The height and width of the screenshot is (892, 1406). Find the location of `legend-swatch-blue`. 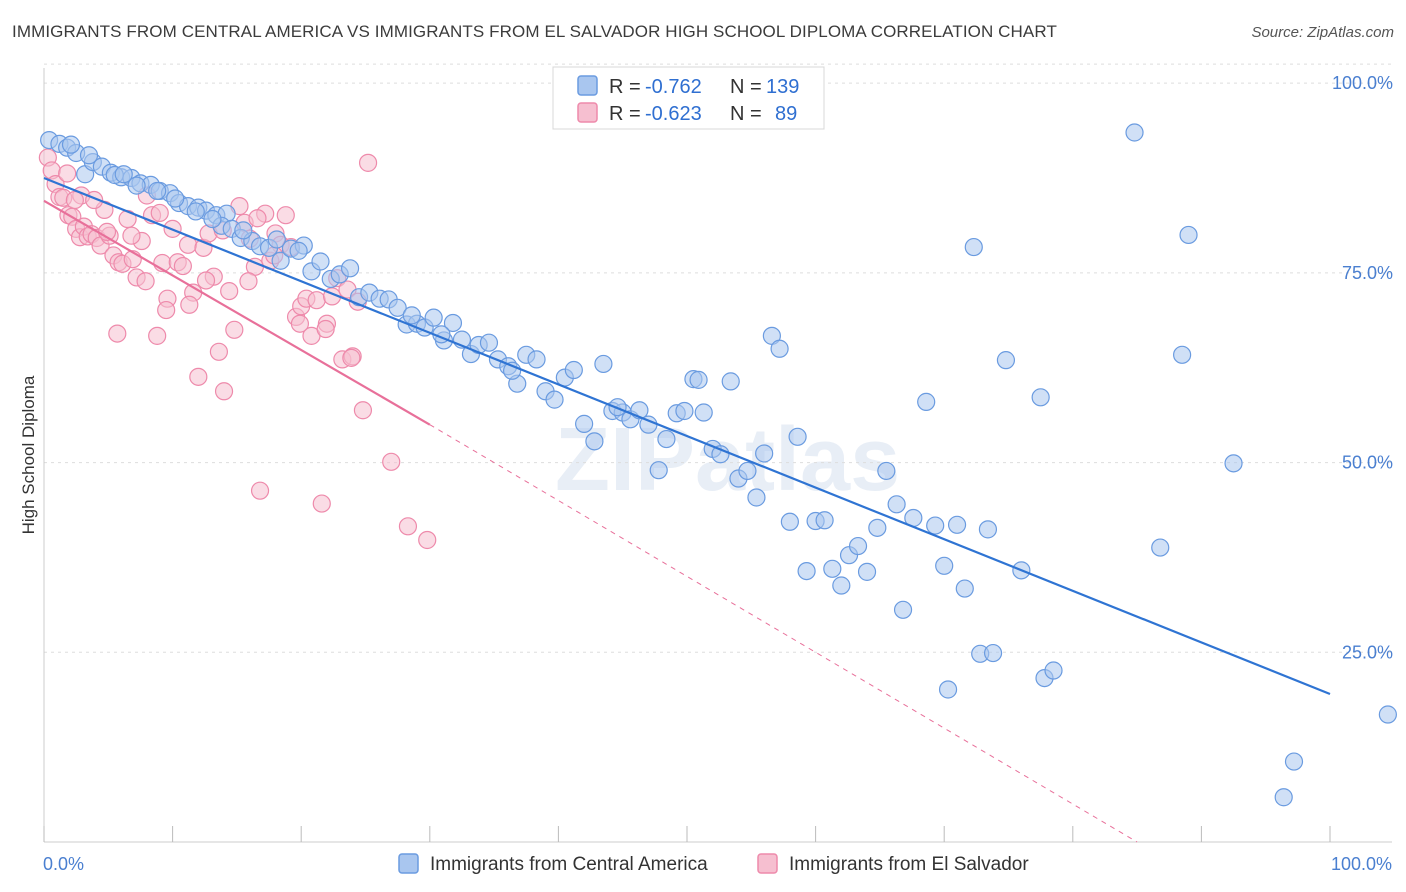

legend-swatch-blue is located at coordinates (587, 85).